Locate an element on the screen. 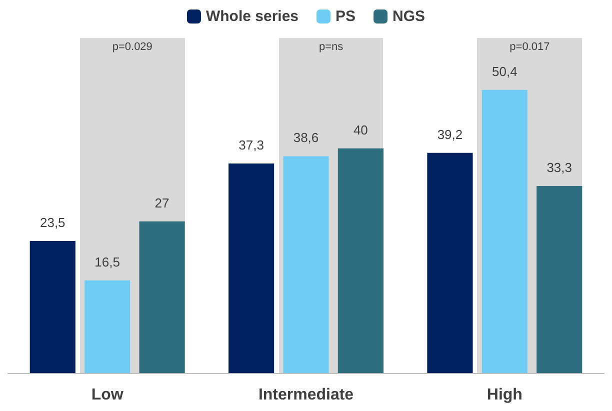  data-label: 27 is located at coordinates (162, 202).